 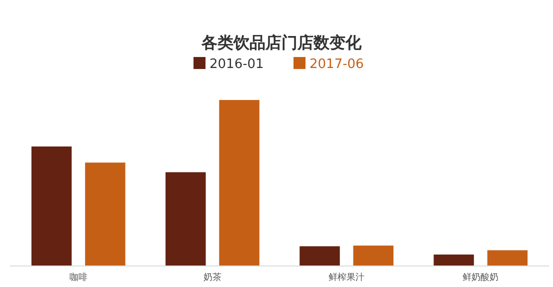 What do you see at coordinates (78, 277) in the screenshot?
I see `x-tick-label: 咖啡` at bounding box center [78, 277].